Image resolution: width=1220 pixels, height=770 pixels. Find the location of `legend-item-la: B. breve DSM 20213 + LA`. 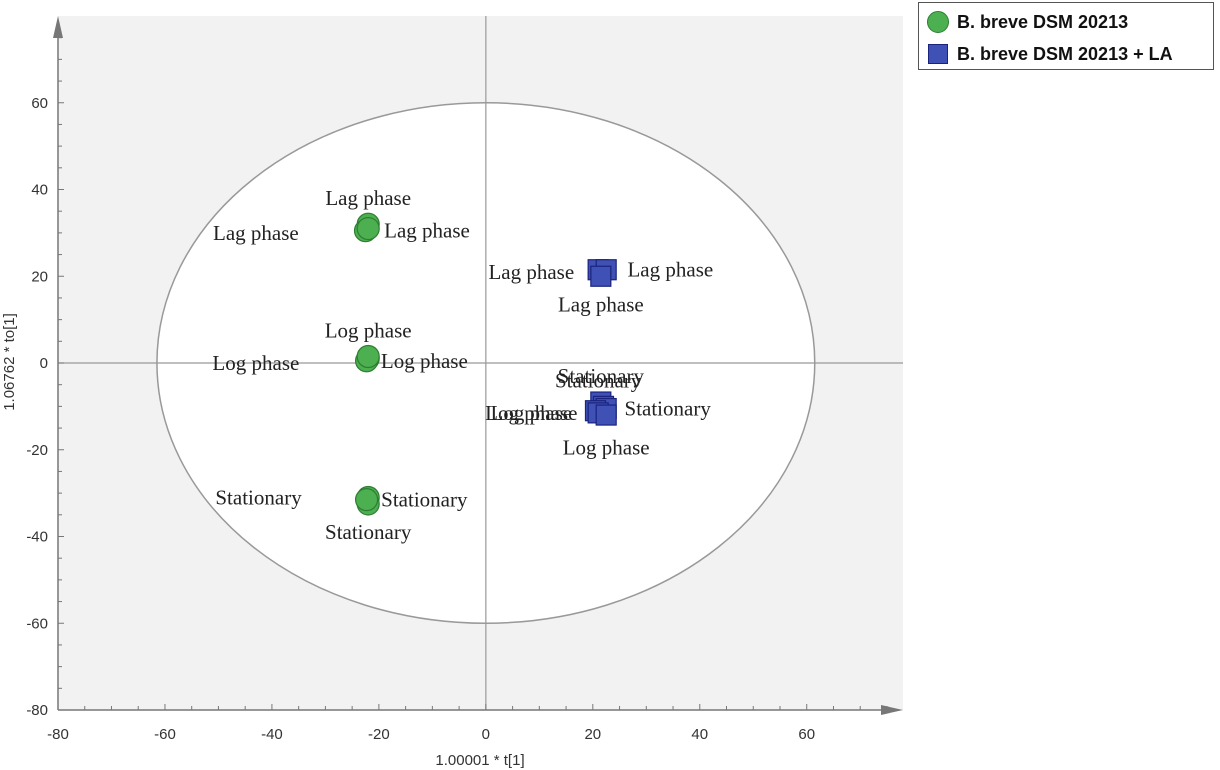

legend-item-la: B. breve DSM 20213 + LA is located at coordinates (1050, 54).